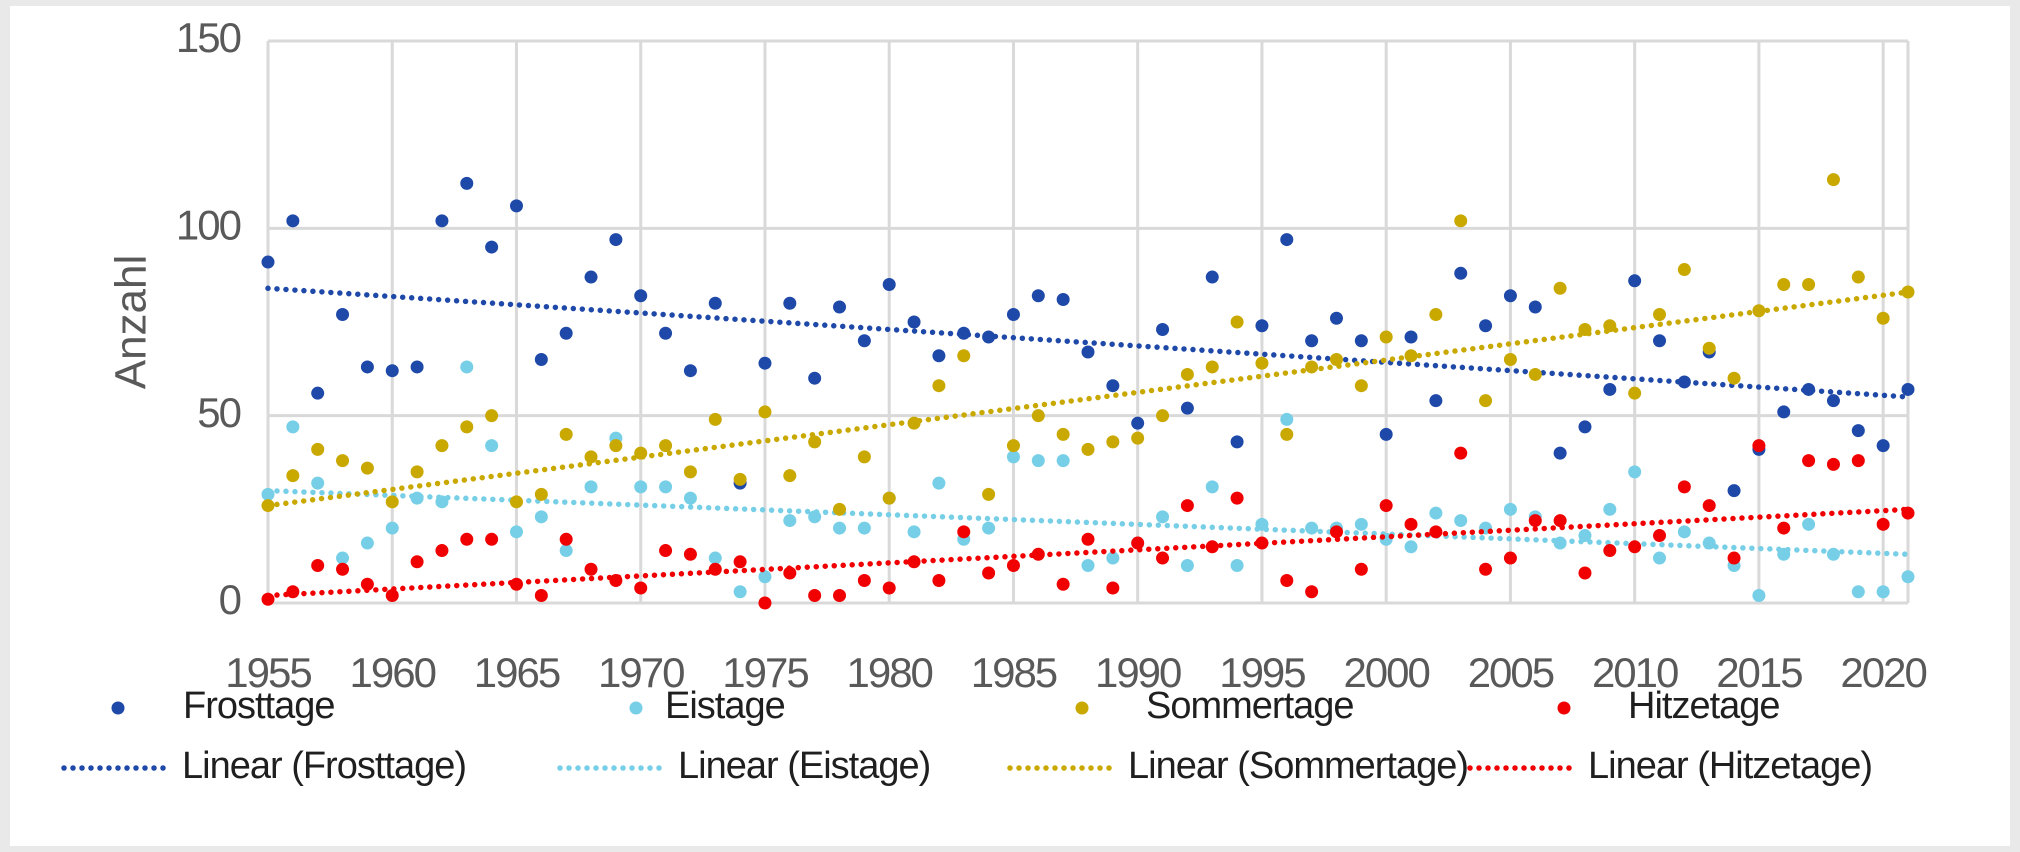 The height and width of the screenshot is (852, 2020). I want to click on x-tick-label: 1955, so click(268, 672).